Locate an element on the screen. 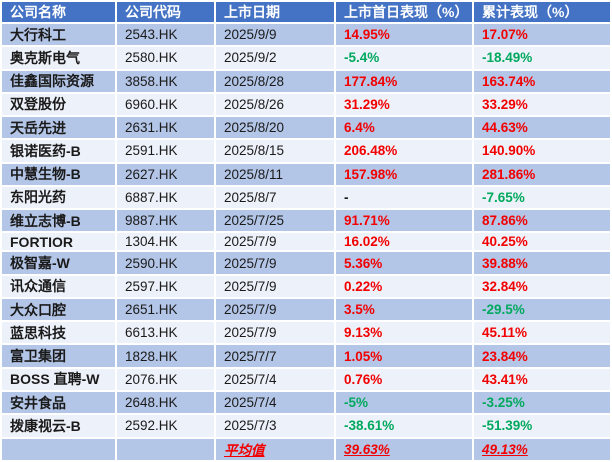 The image size is (612, 462). company-code-cell: 2543.HK is located at coordinates (165, 35).